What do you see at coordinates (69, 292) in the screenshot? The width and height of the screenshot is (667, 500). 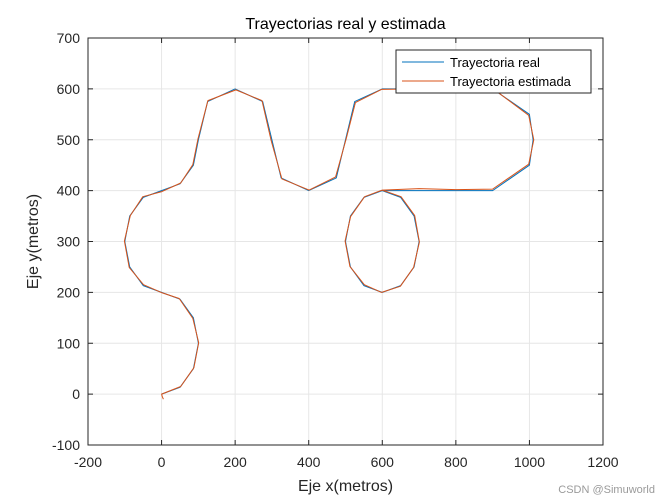 I see `y-tick-label: 200` at bounding box center [69, 292].